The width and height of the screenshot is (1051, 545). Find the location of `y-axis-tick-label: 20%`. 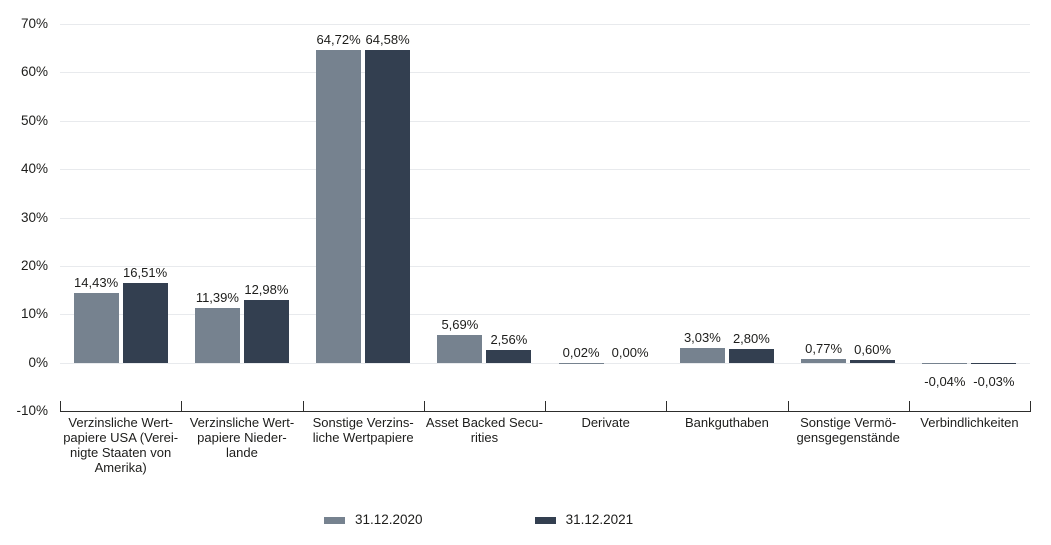

y-axis-tick-label: 20% is located at coordinates (34, 265).